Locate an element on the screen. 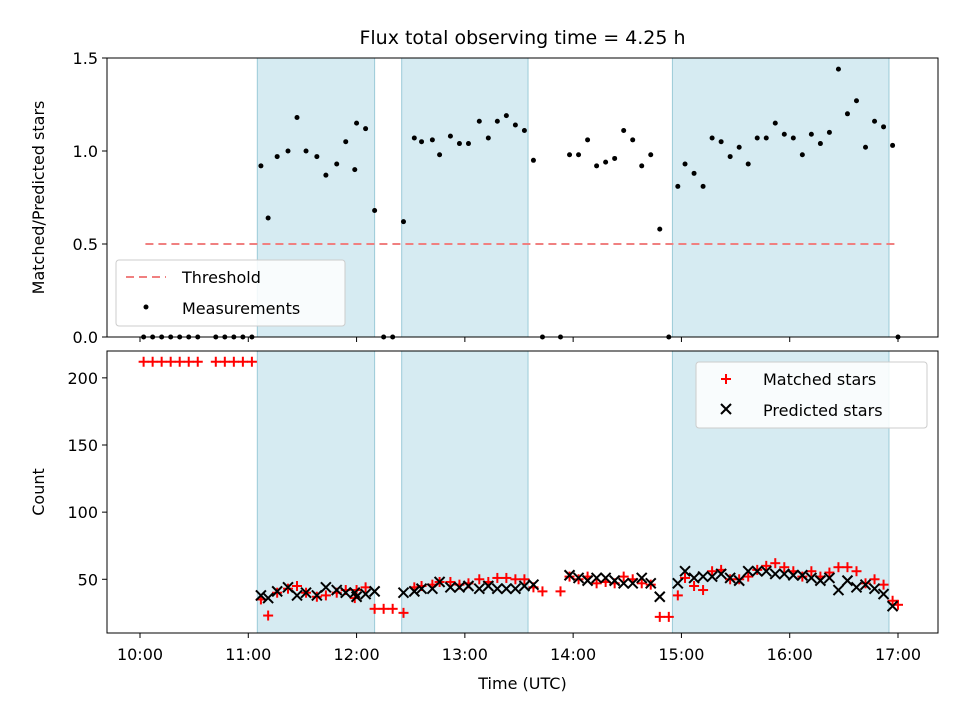  x-tick-label: 17:00 is located at coordinates (898, 654).